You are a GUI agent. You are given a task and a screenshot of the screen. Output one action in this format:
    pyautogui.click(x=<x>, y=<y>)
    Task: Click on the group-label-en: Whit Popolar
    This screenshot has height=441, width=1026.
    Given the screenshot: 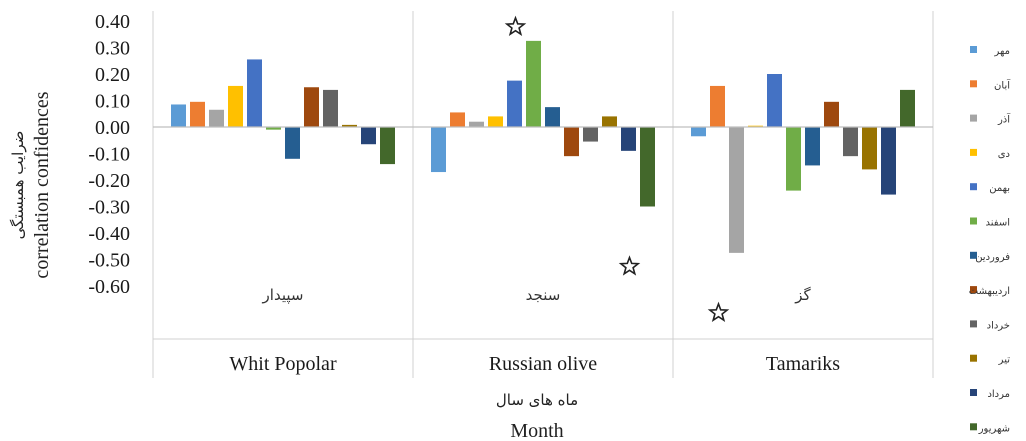 What is the action you would take?
    pyautogui.click(x=283, y=364)
    